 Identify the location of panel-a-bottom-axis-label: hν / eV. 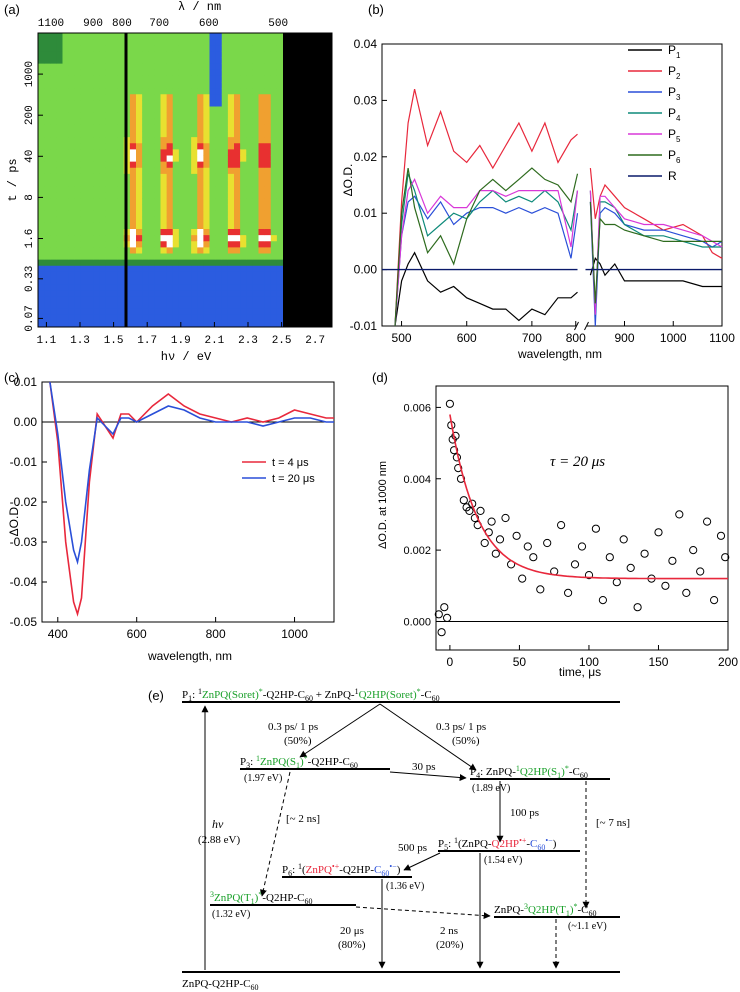
(186, 357).